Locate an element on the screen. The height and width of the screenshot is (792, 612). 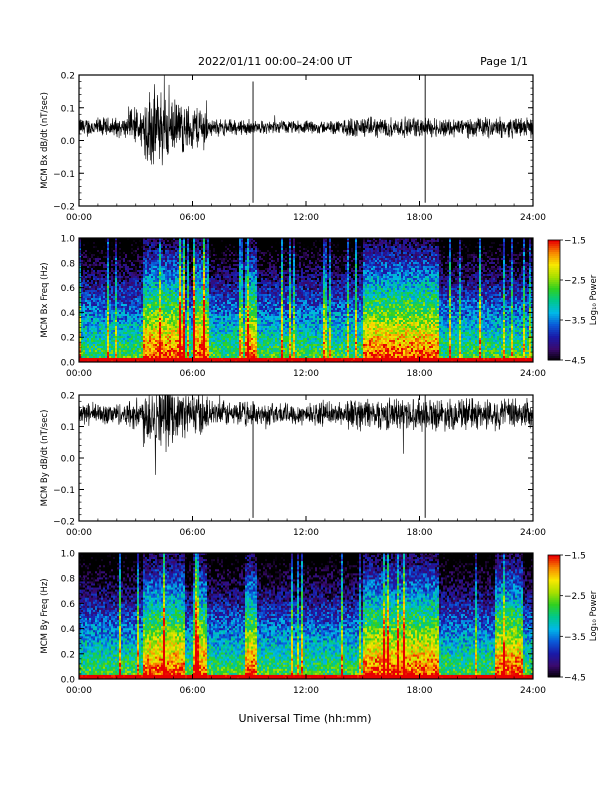
figure-title: 2022/01/11 00:00–24:00 UT is located at coordinates (275, 61).